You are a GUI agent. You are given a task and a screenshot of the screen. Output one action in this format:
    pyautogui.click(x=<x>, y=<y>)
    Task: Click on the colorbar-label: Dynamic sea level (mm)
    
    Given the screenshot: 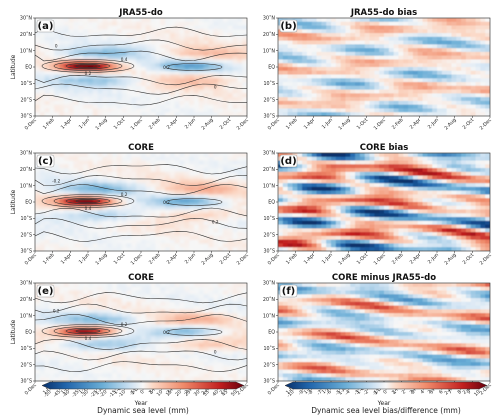 What is the action you would take?
    pyautogui.click(x=143, y=410)
    